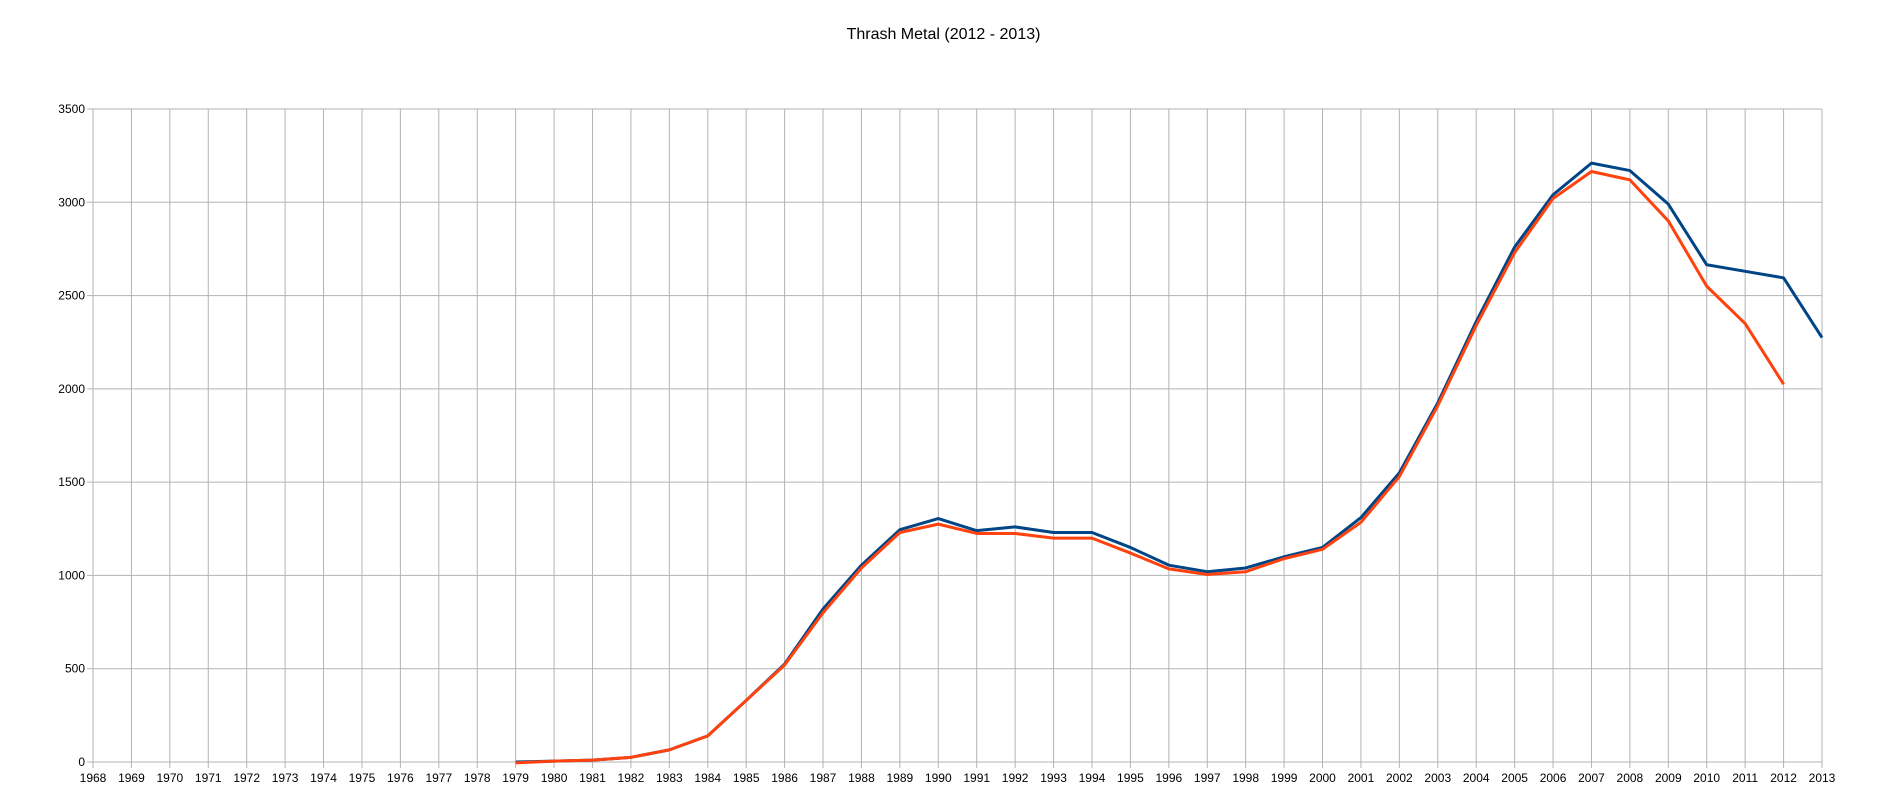 The height and width of the screenshot is (807, 1887). What do you see at coordinates (1053, 778) in the screenshot?
I see `x-tick-label: 1993` at bounding box center [1053, 778].